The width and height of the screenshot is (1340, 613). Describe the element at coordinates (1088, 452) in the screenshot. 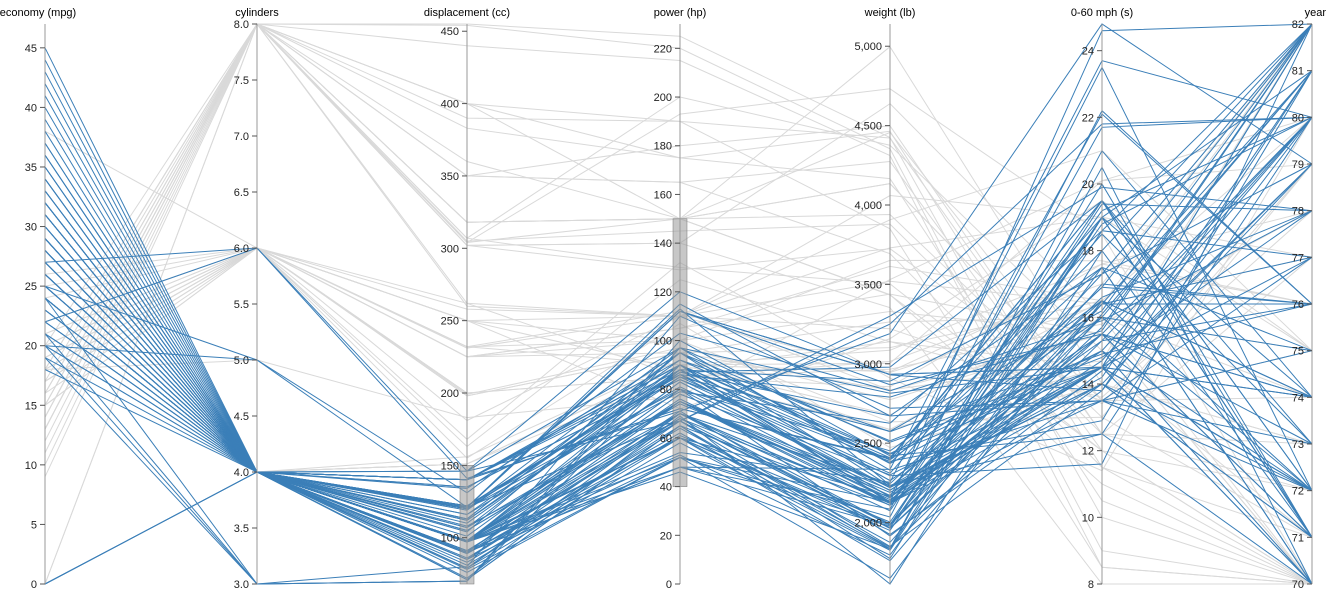

I see `tick-label: 12` at that location.